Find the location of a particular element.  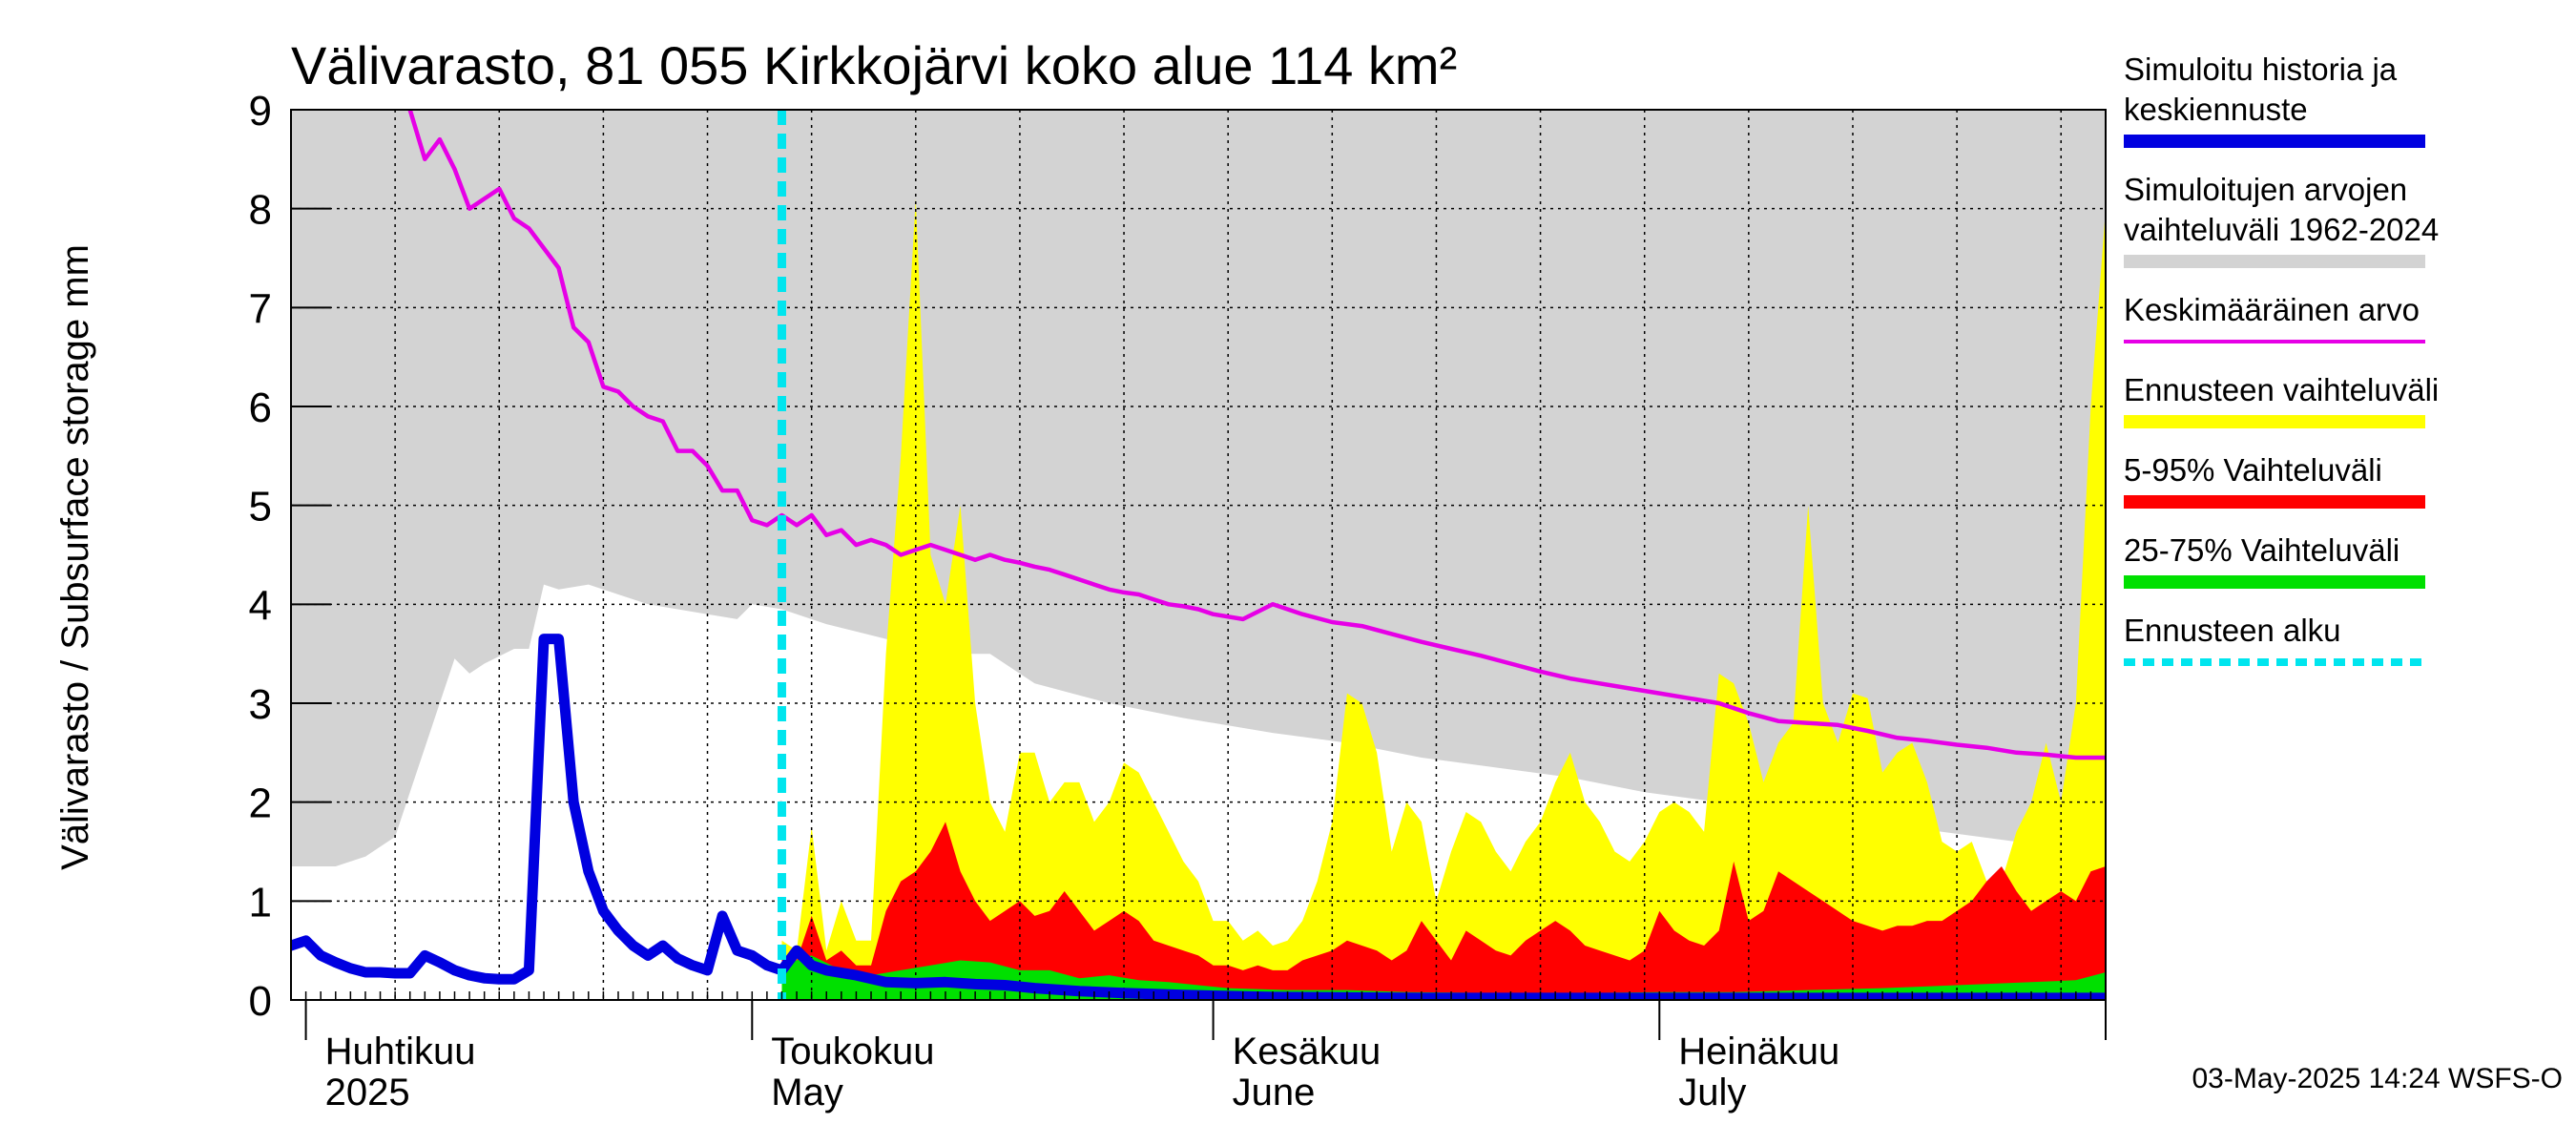

y-tick-label: 4 is located at coordinates (260, 605).